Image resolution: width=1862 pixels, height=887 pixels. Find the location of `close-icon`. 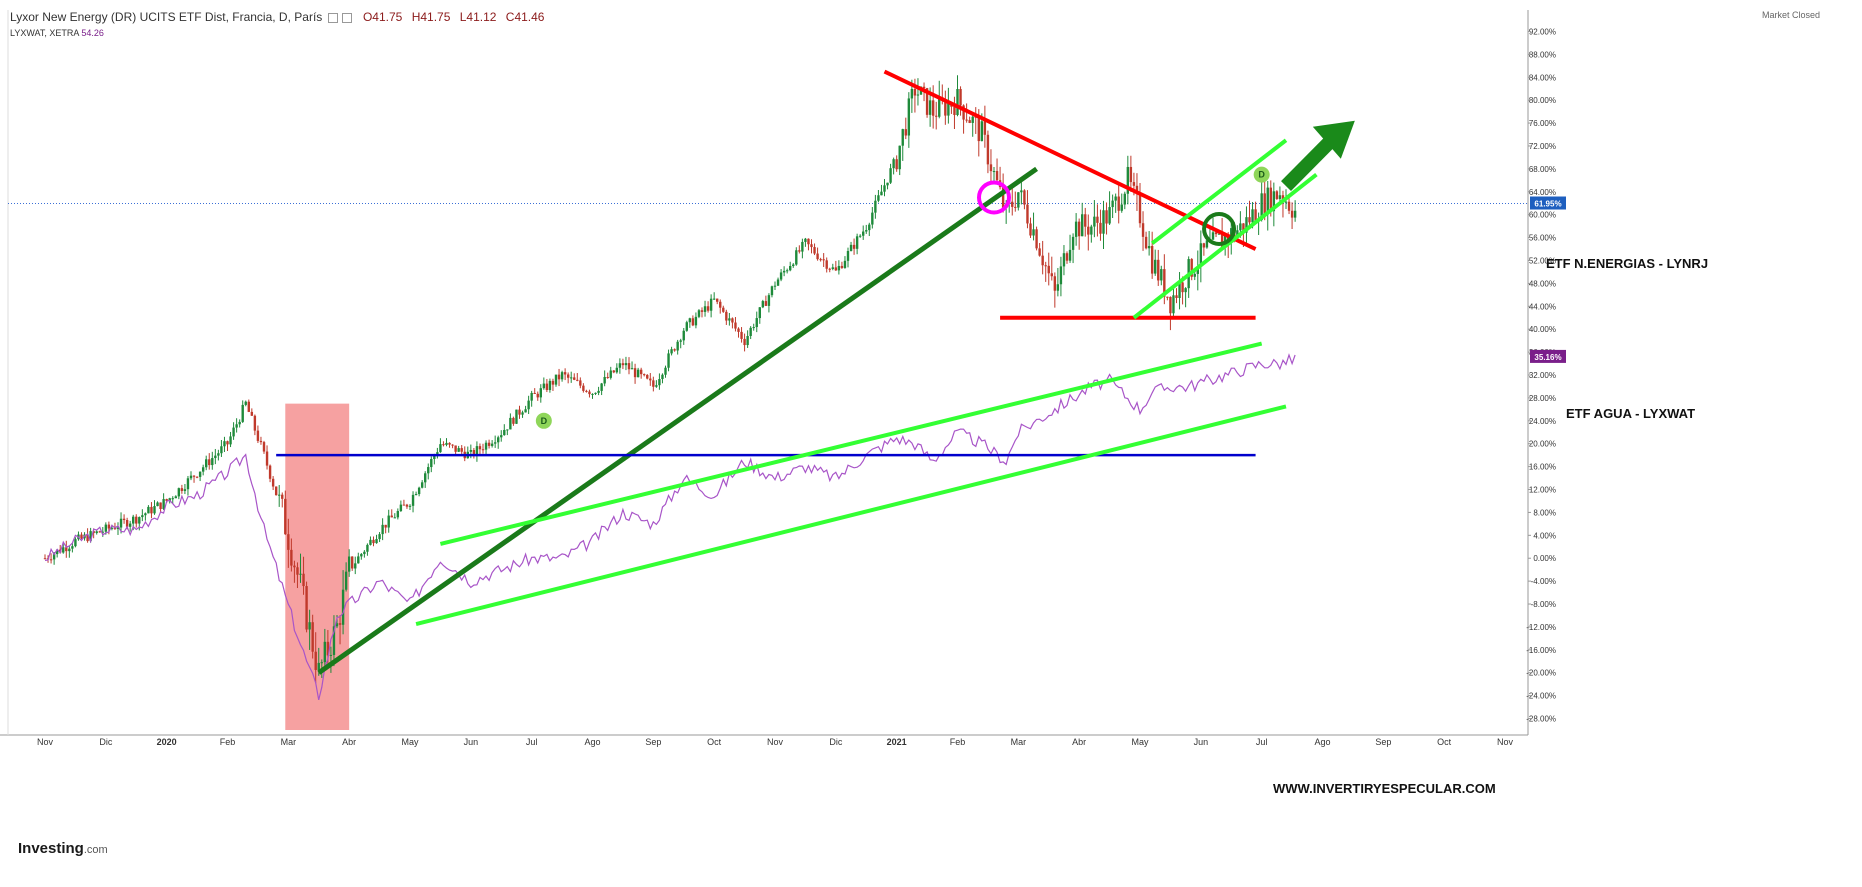

close-icon is located at coordinates (346, 17).